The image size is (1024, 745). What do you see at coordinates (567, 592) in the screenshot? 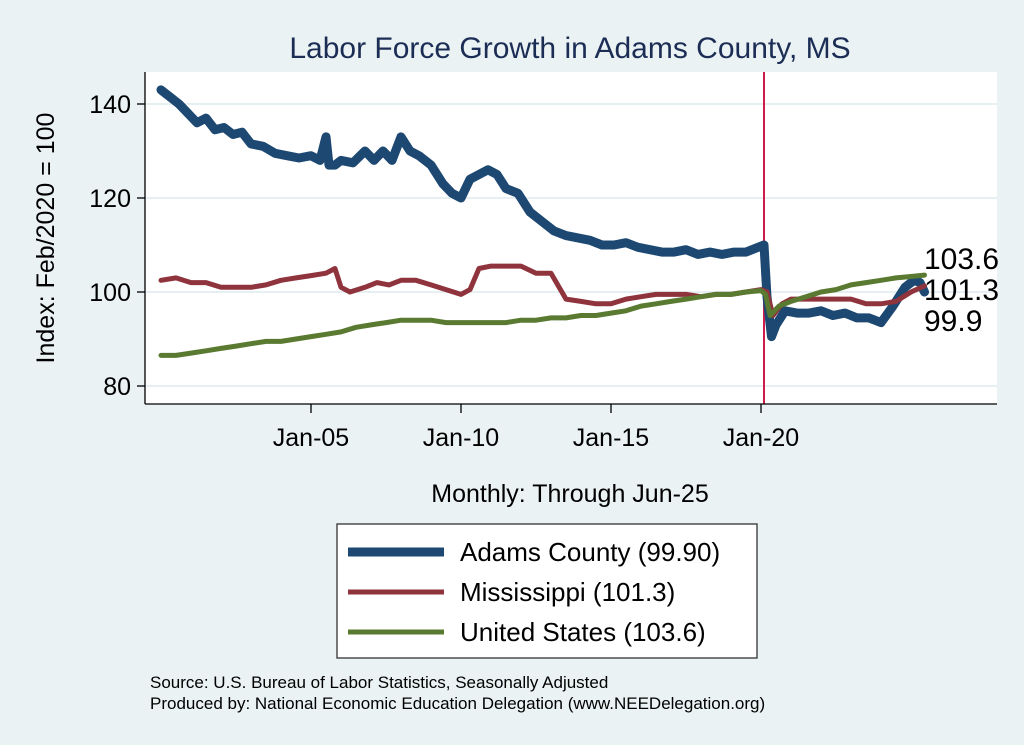
I see `legend-label: Mississippi (101.3)` at bounding box center [567, 592].